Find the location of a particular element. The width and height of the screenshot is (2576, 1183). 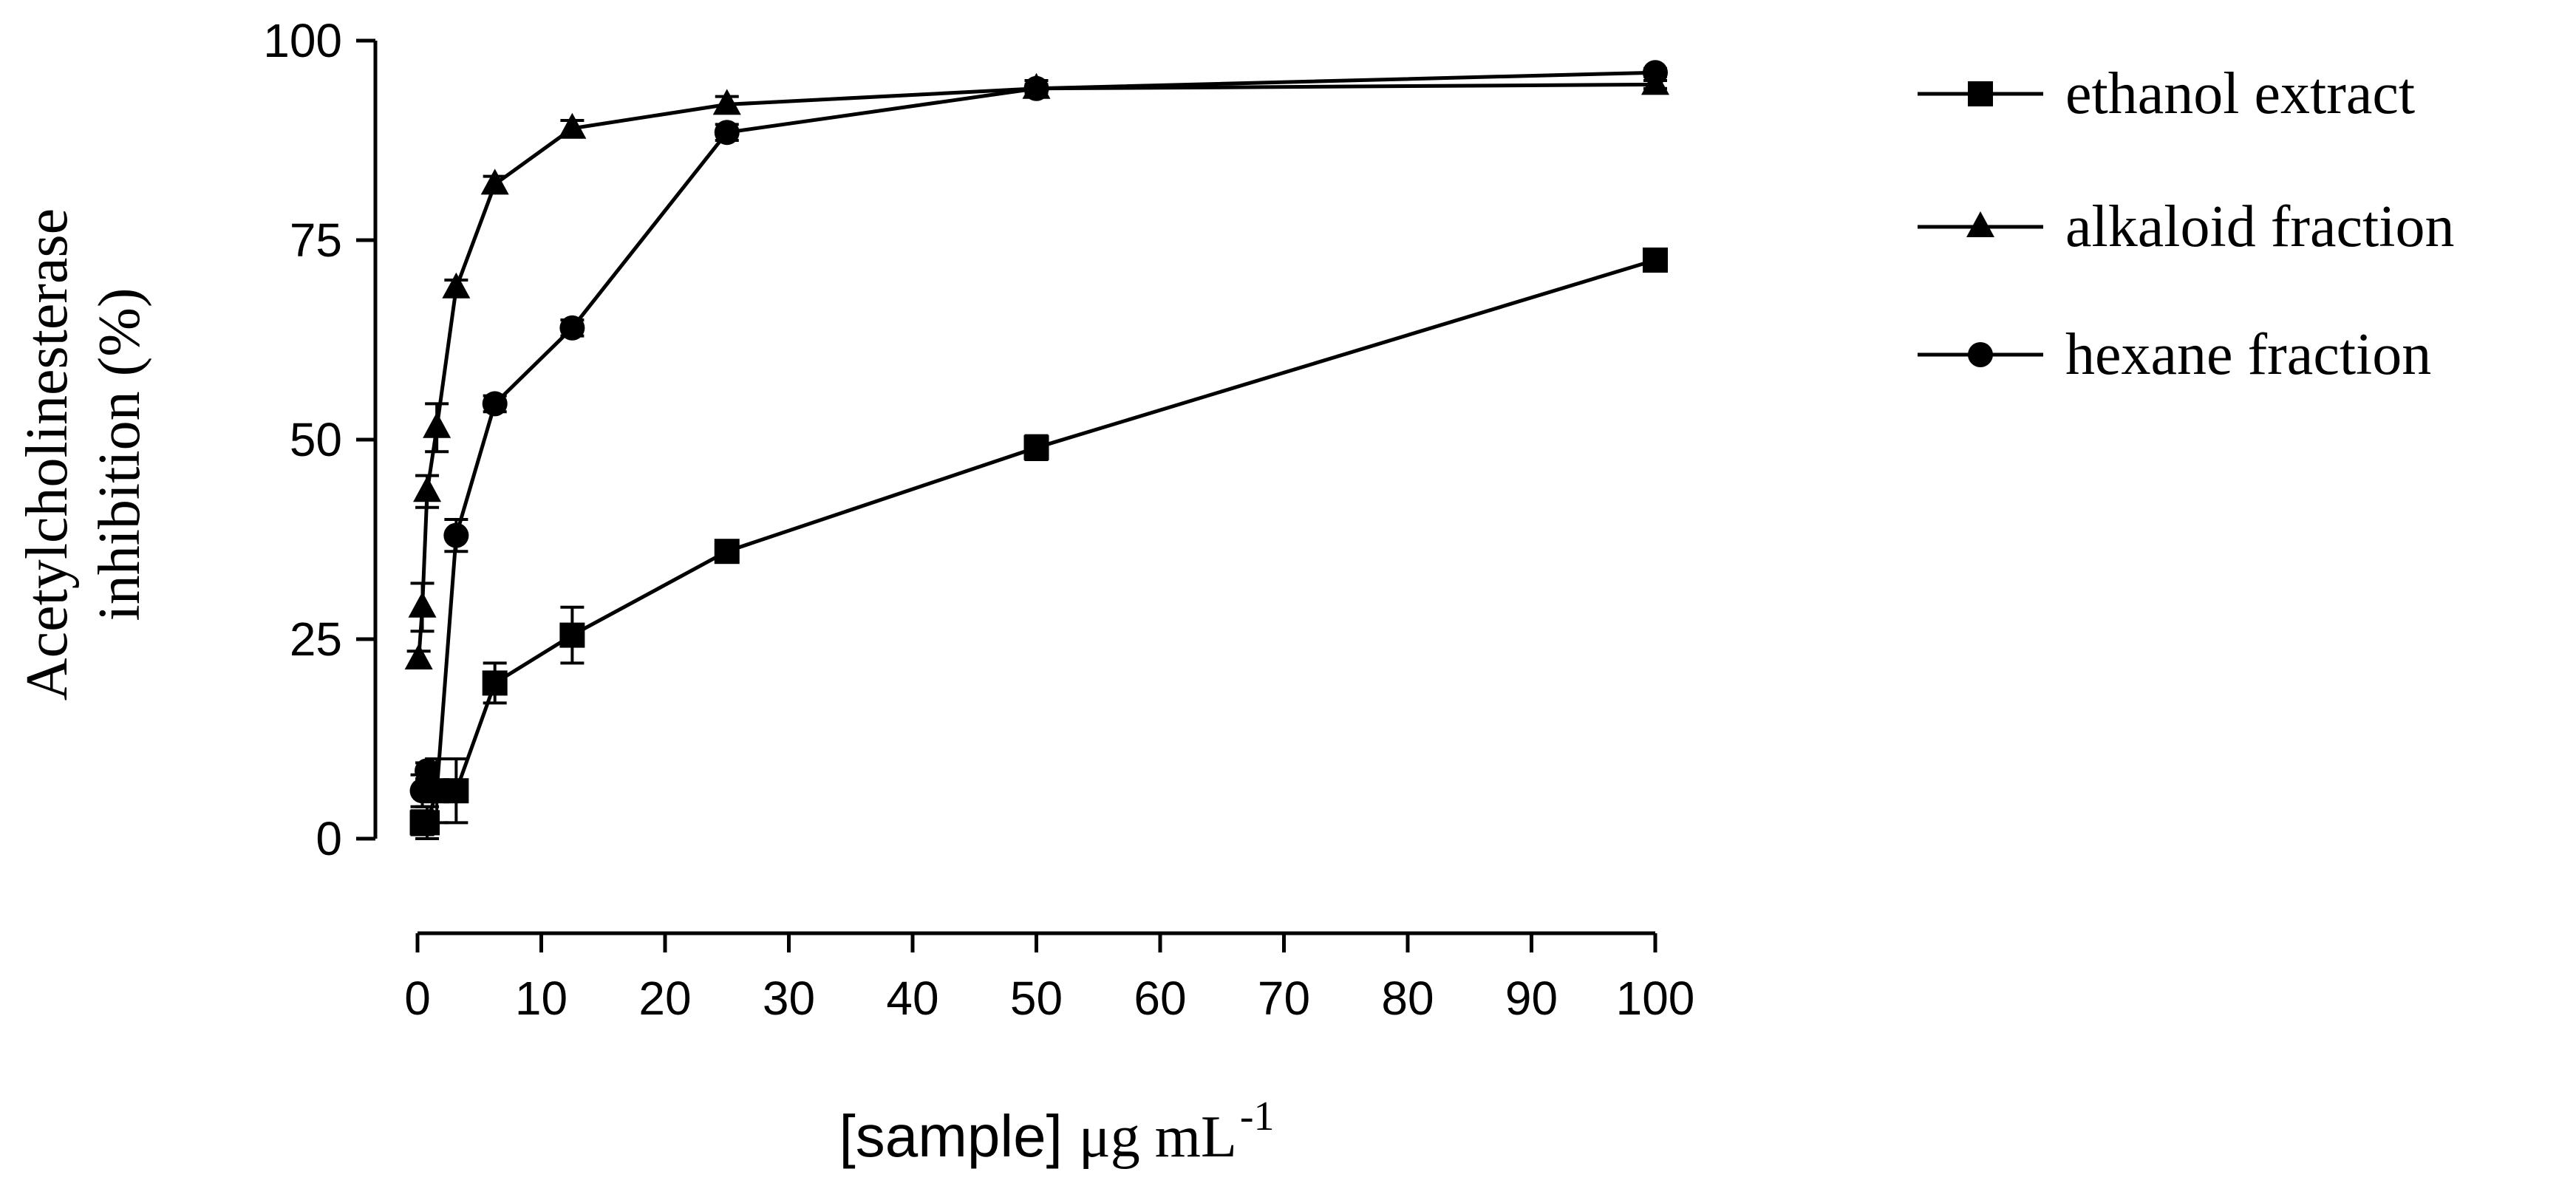

x-axis-label-superscript: -1 is located at coordinates (1257, 1116).